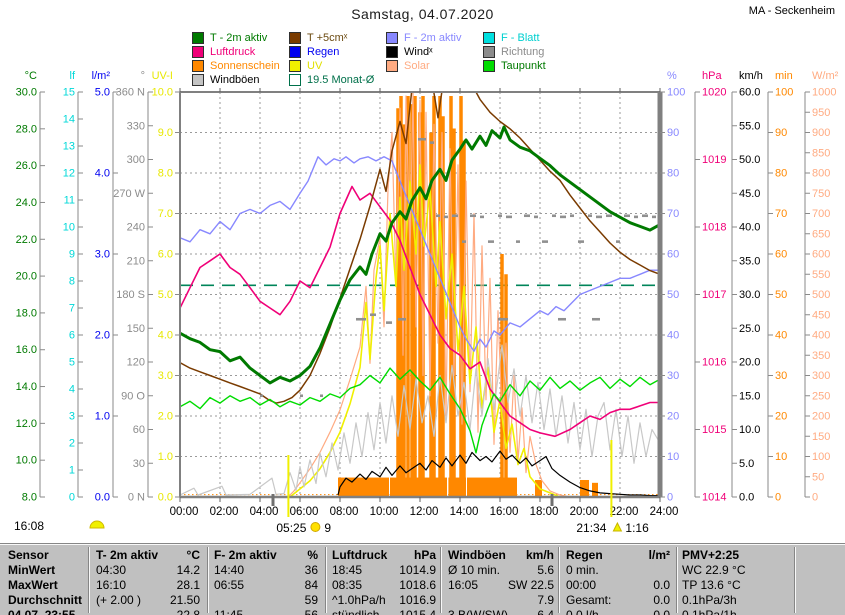  Describe the element at coordinates (433, 38) in the screenshot. I see `legend-label: F - 2m aktiv` at that location.